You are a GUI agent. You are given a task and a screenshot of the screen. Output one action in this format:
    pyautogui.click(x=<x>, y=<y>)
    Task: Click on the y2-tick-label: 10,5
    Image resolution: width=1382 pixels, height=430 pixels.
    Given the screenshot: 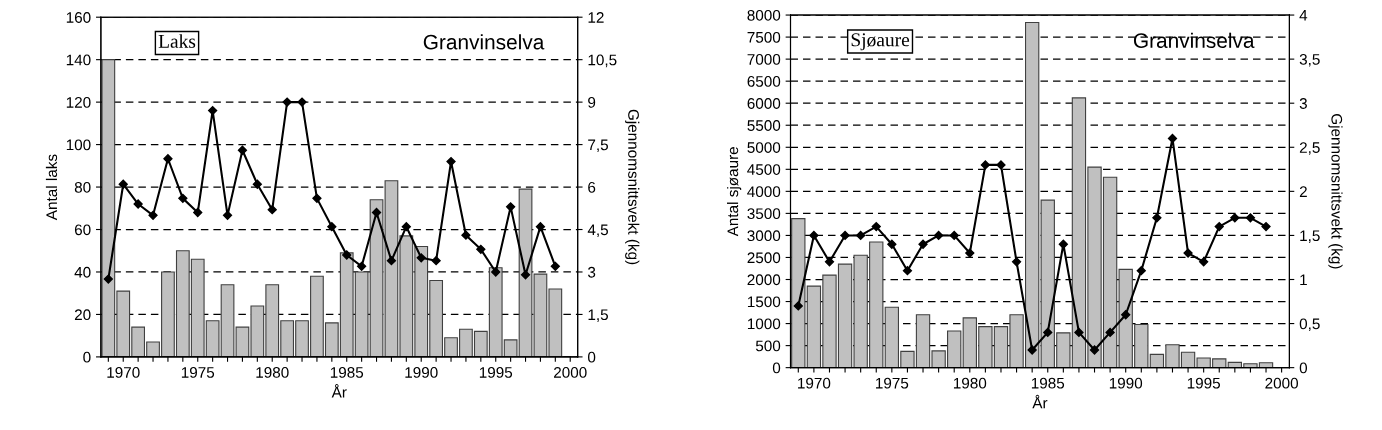 What is the action you would take?
    pyautogui.click(x=602, y=61)
    